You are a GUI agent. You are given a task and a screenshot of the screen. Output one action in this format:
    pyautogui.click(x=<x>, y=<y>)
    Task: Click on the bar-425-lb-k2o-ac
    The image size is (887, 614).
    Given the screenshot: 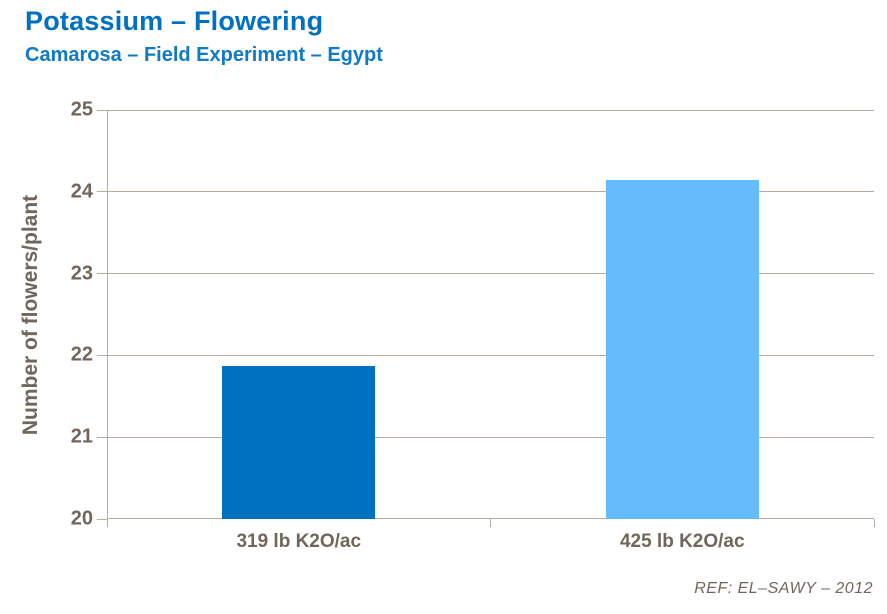 What is the action you would take?
    pyautogui.click(x=682, y=349)
    